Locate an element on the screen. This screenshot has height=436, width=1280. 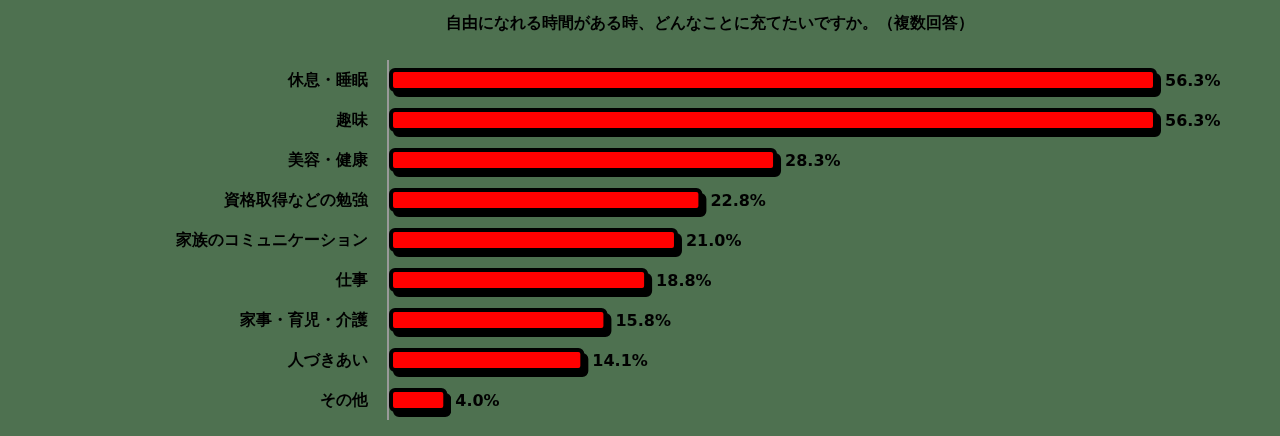
y-tick-label: 資格取得などの勉強 is located at coordinates (296, 199).